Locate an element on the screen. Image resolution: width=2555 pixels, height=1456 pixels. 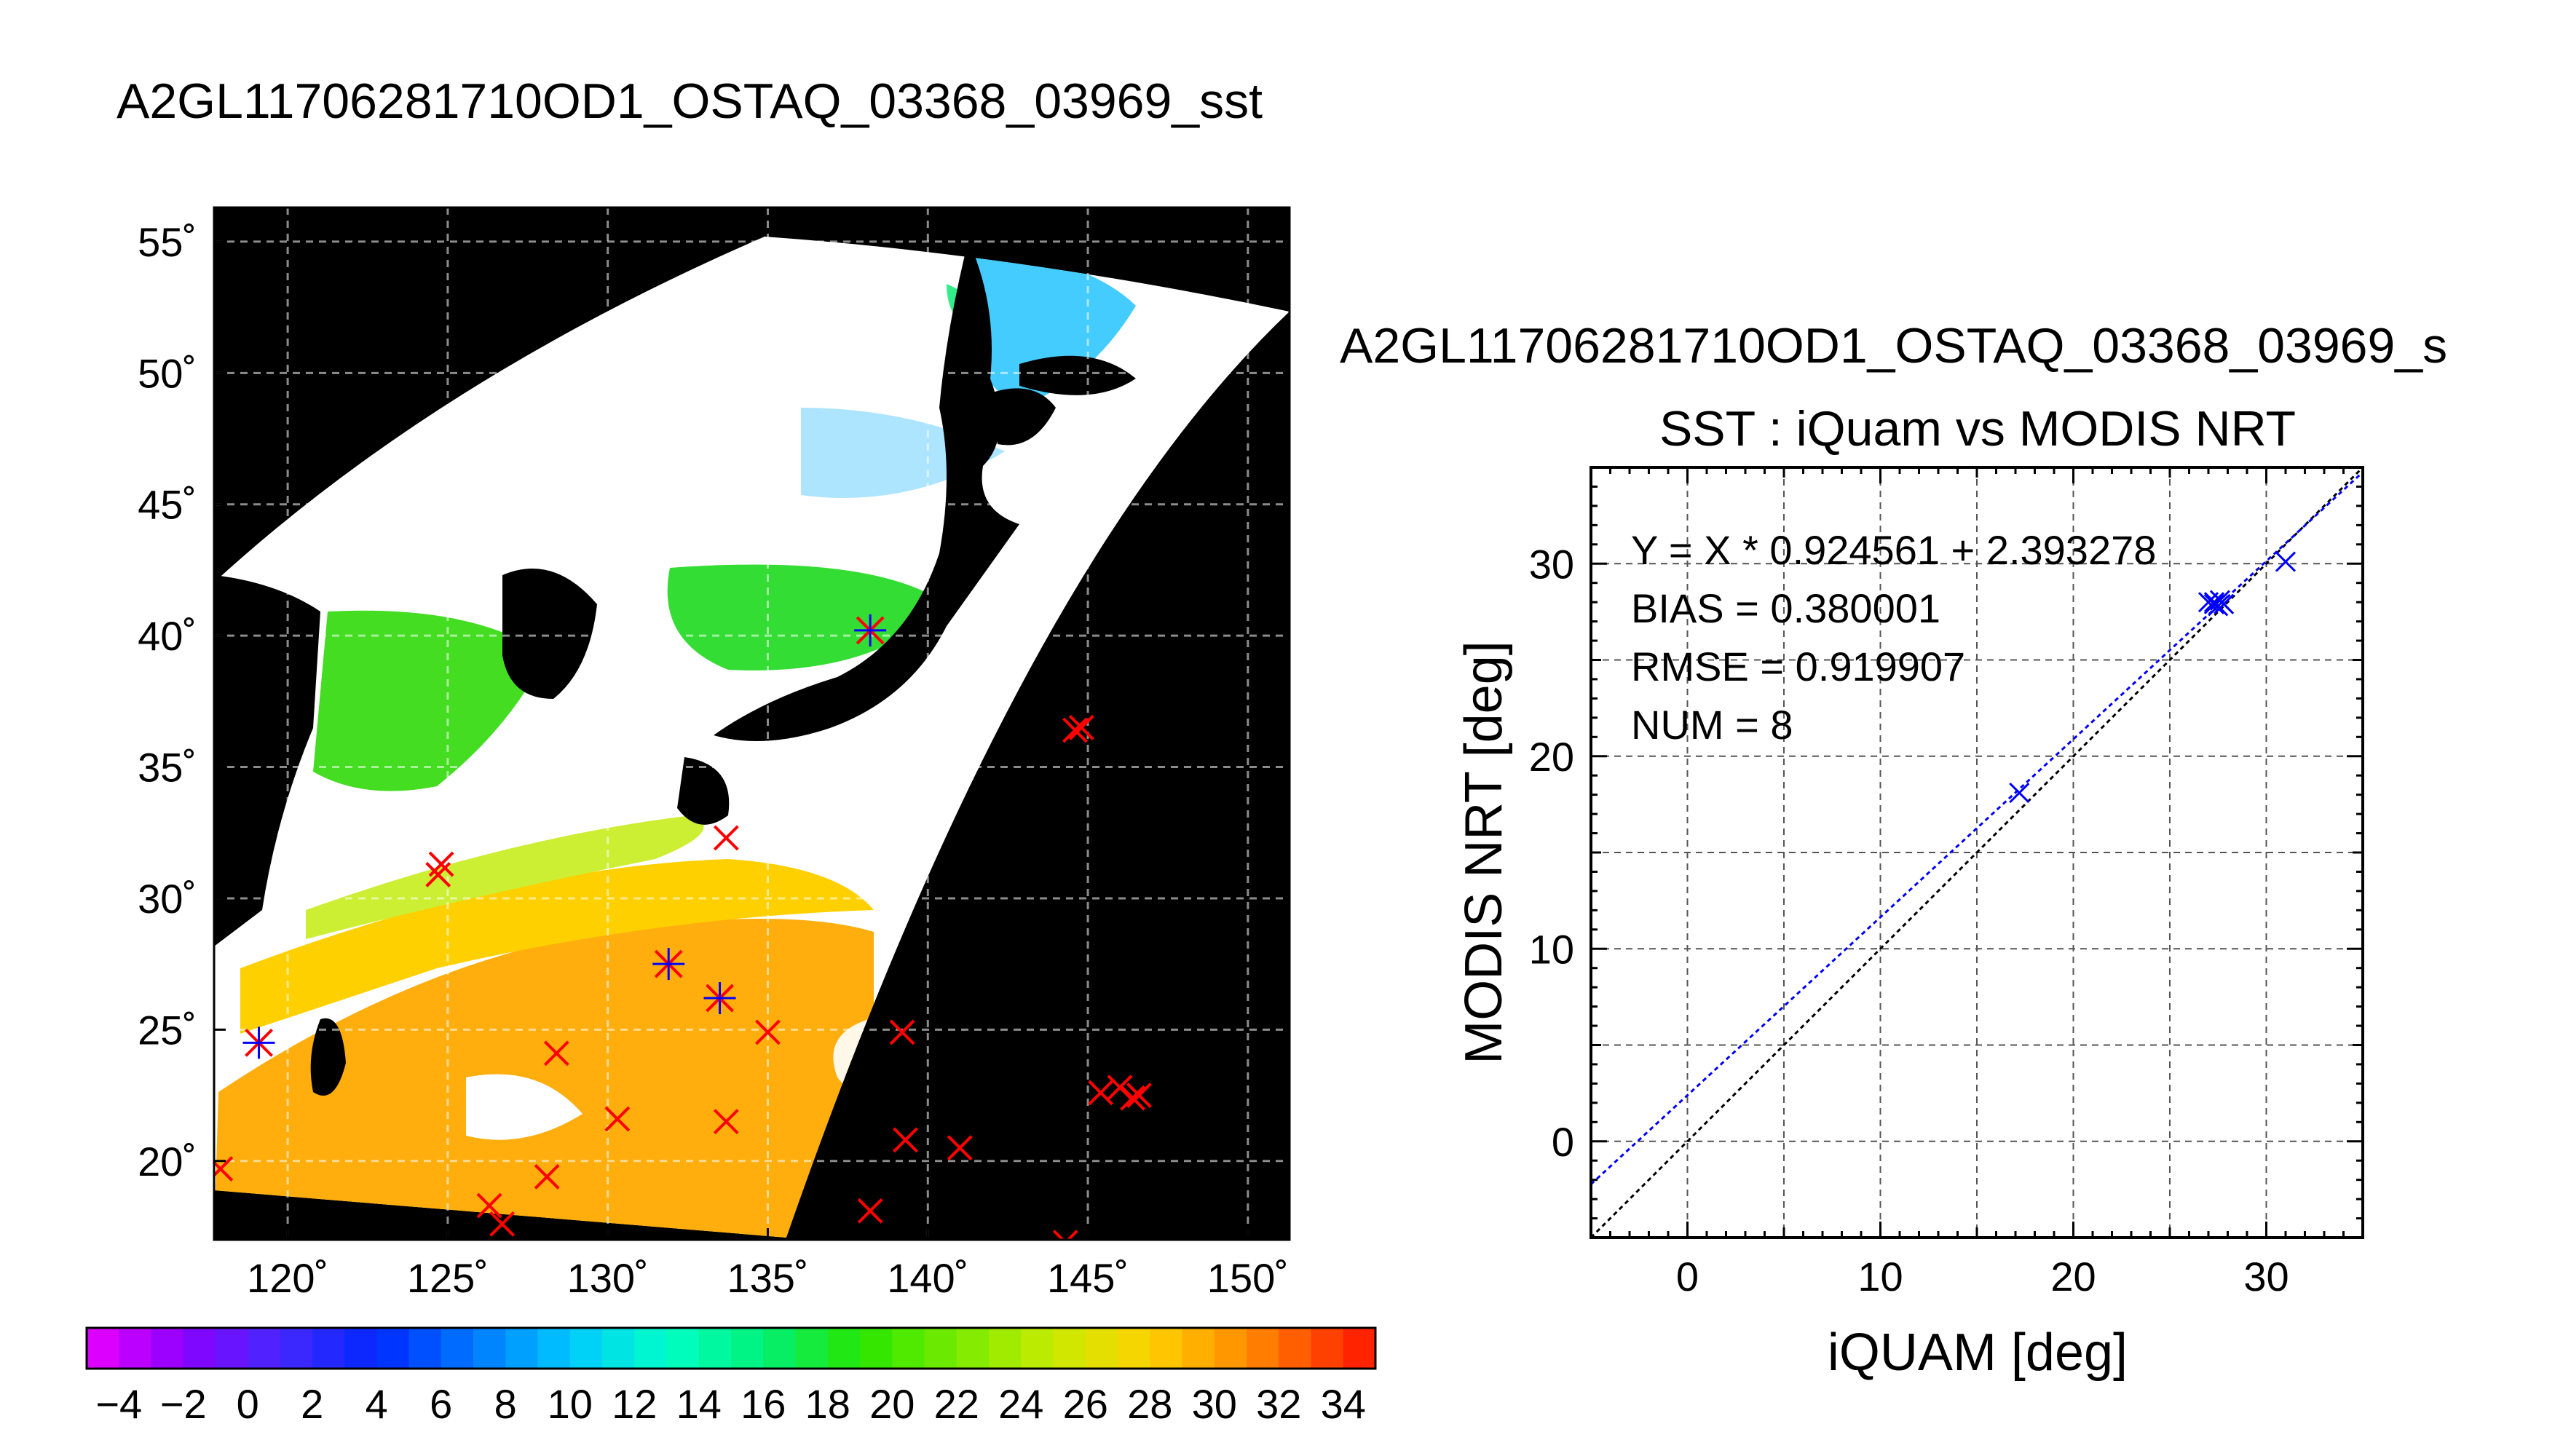
colorbar-tick-label: 14 is located at coordinates (699, 1404).